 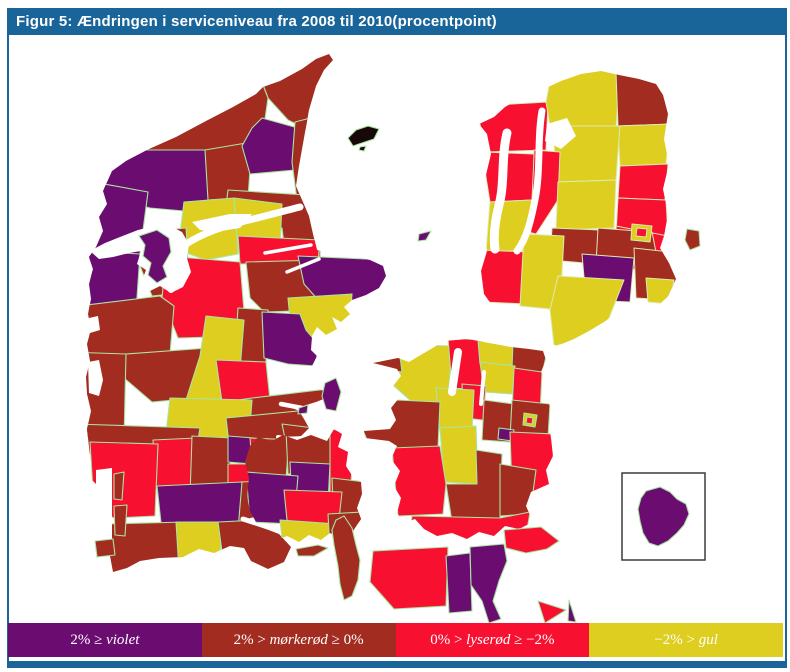 I want to click on inset-fjords, so click(x=532, y=181).